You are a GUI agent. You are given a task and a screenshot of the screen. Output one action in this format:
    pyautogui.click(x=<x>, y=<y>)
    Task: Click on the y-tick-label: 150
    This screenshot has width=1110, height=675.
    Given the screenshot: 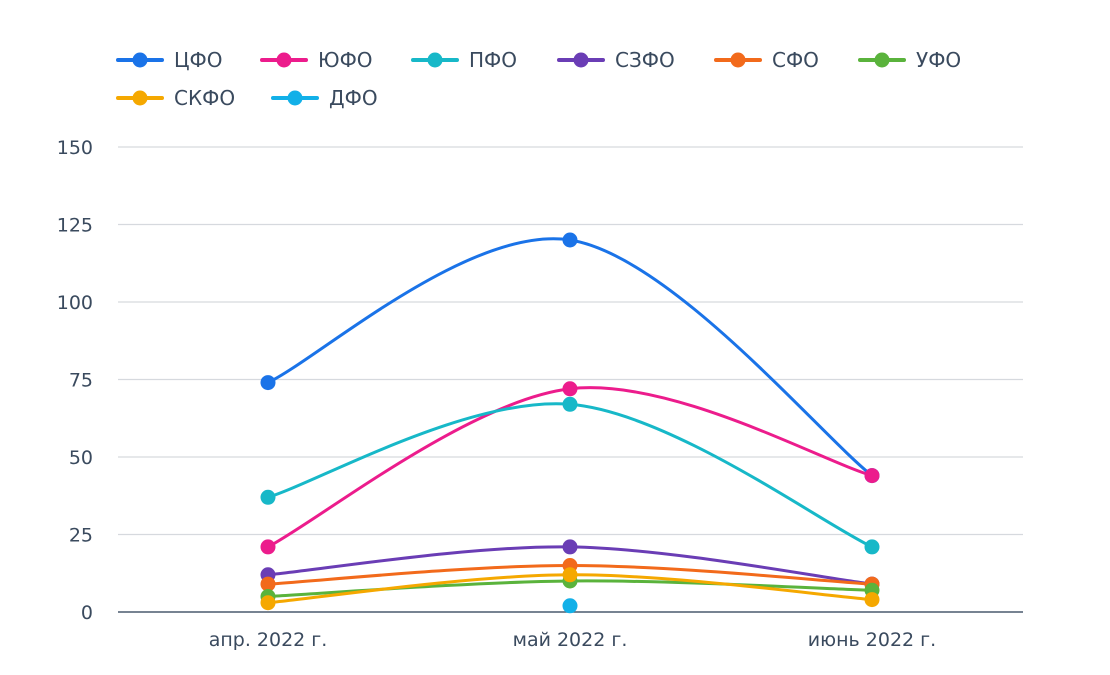 What is the action you would take?
    pyautogui.click(x=75, y=148)
    